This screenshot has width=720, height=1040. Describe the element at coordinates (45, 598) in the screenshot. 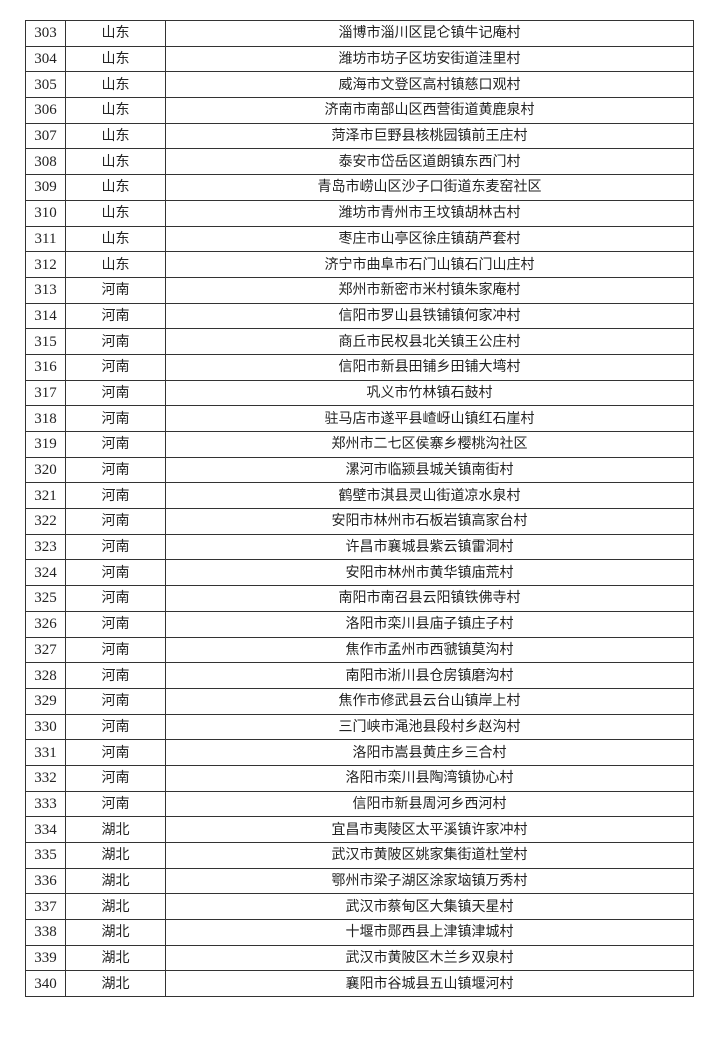

I see `row-number: 325` at that location.